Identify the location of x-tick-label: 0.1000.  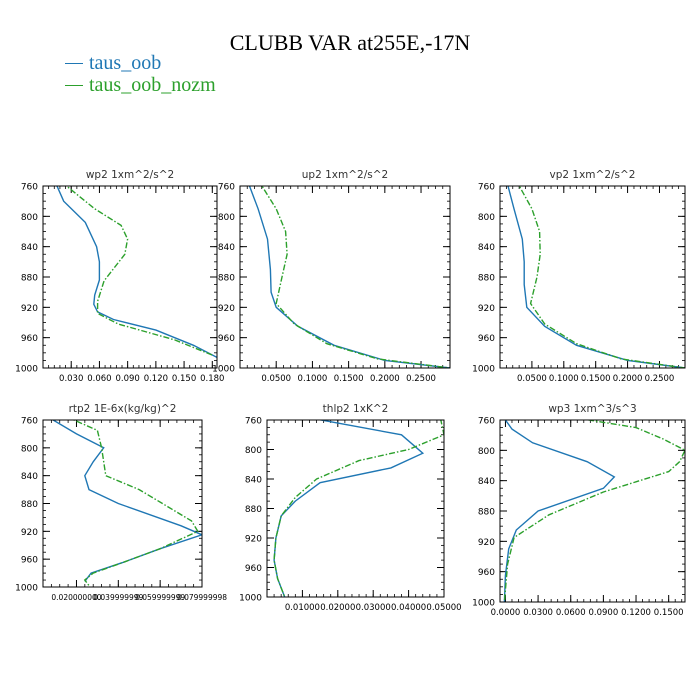
(313, 379).